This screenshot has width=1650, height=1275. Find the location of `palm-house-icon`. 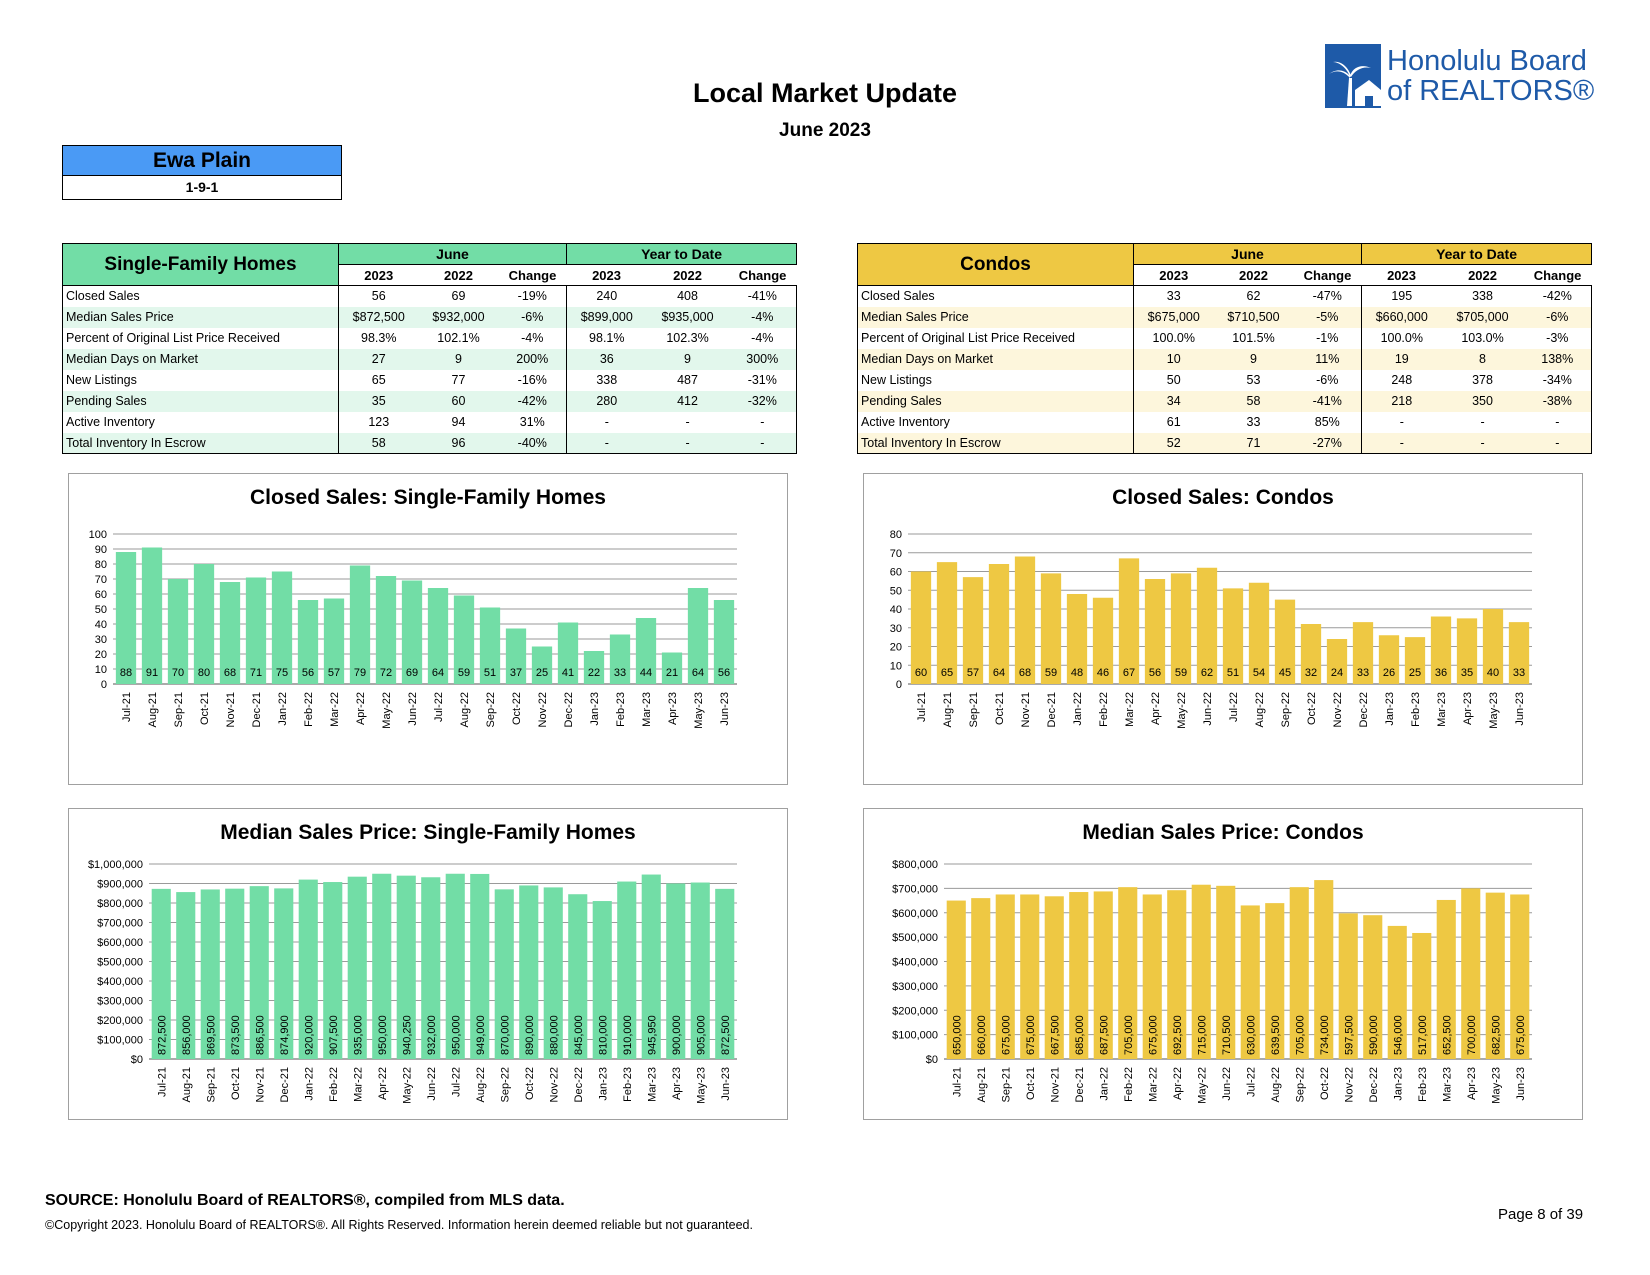

palm-house-icon is located at coordinates (1353, 76).